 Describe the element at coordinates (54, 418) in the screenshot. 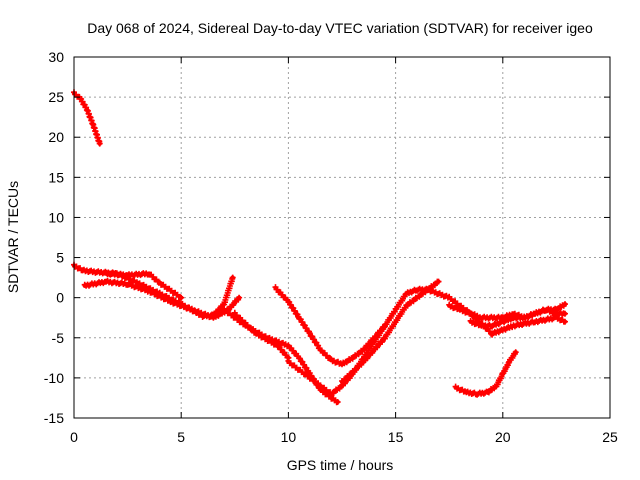

I see `y-tick-label: -15` at that location.